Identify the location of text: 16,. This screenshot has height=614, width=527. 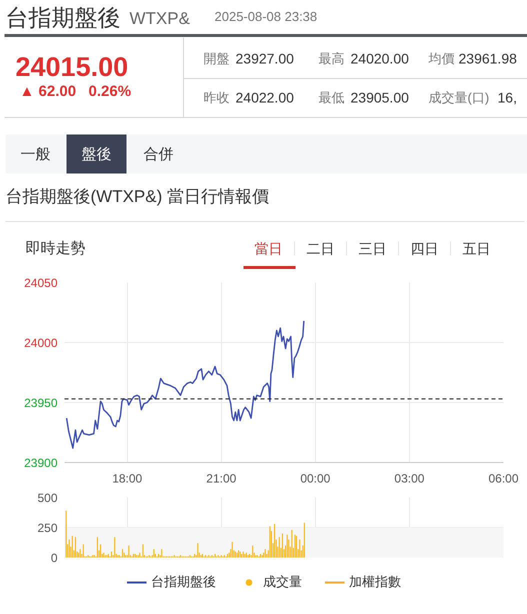
(507, 98).